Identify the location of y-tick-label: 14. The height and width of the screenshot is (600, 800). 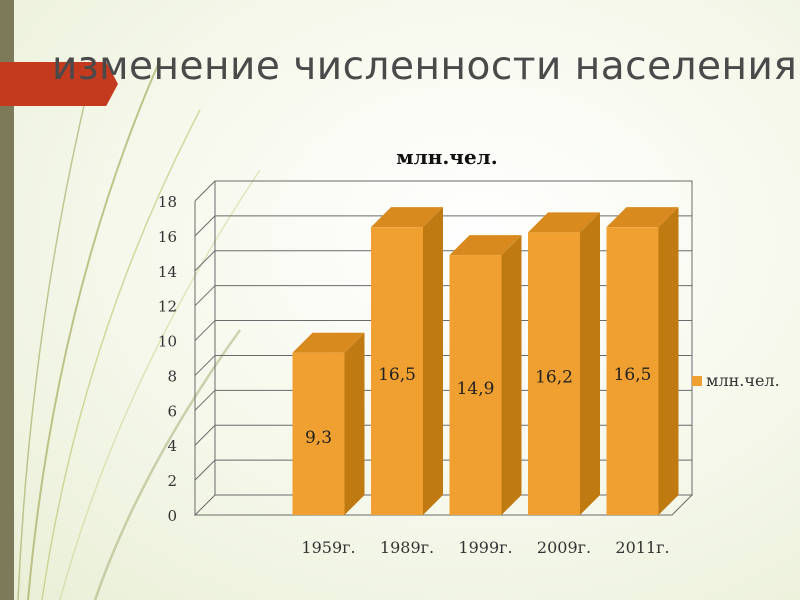
(167, 272).